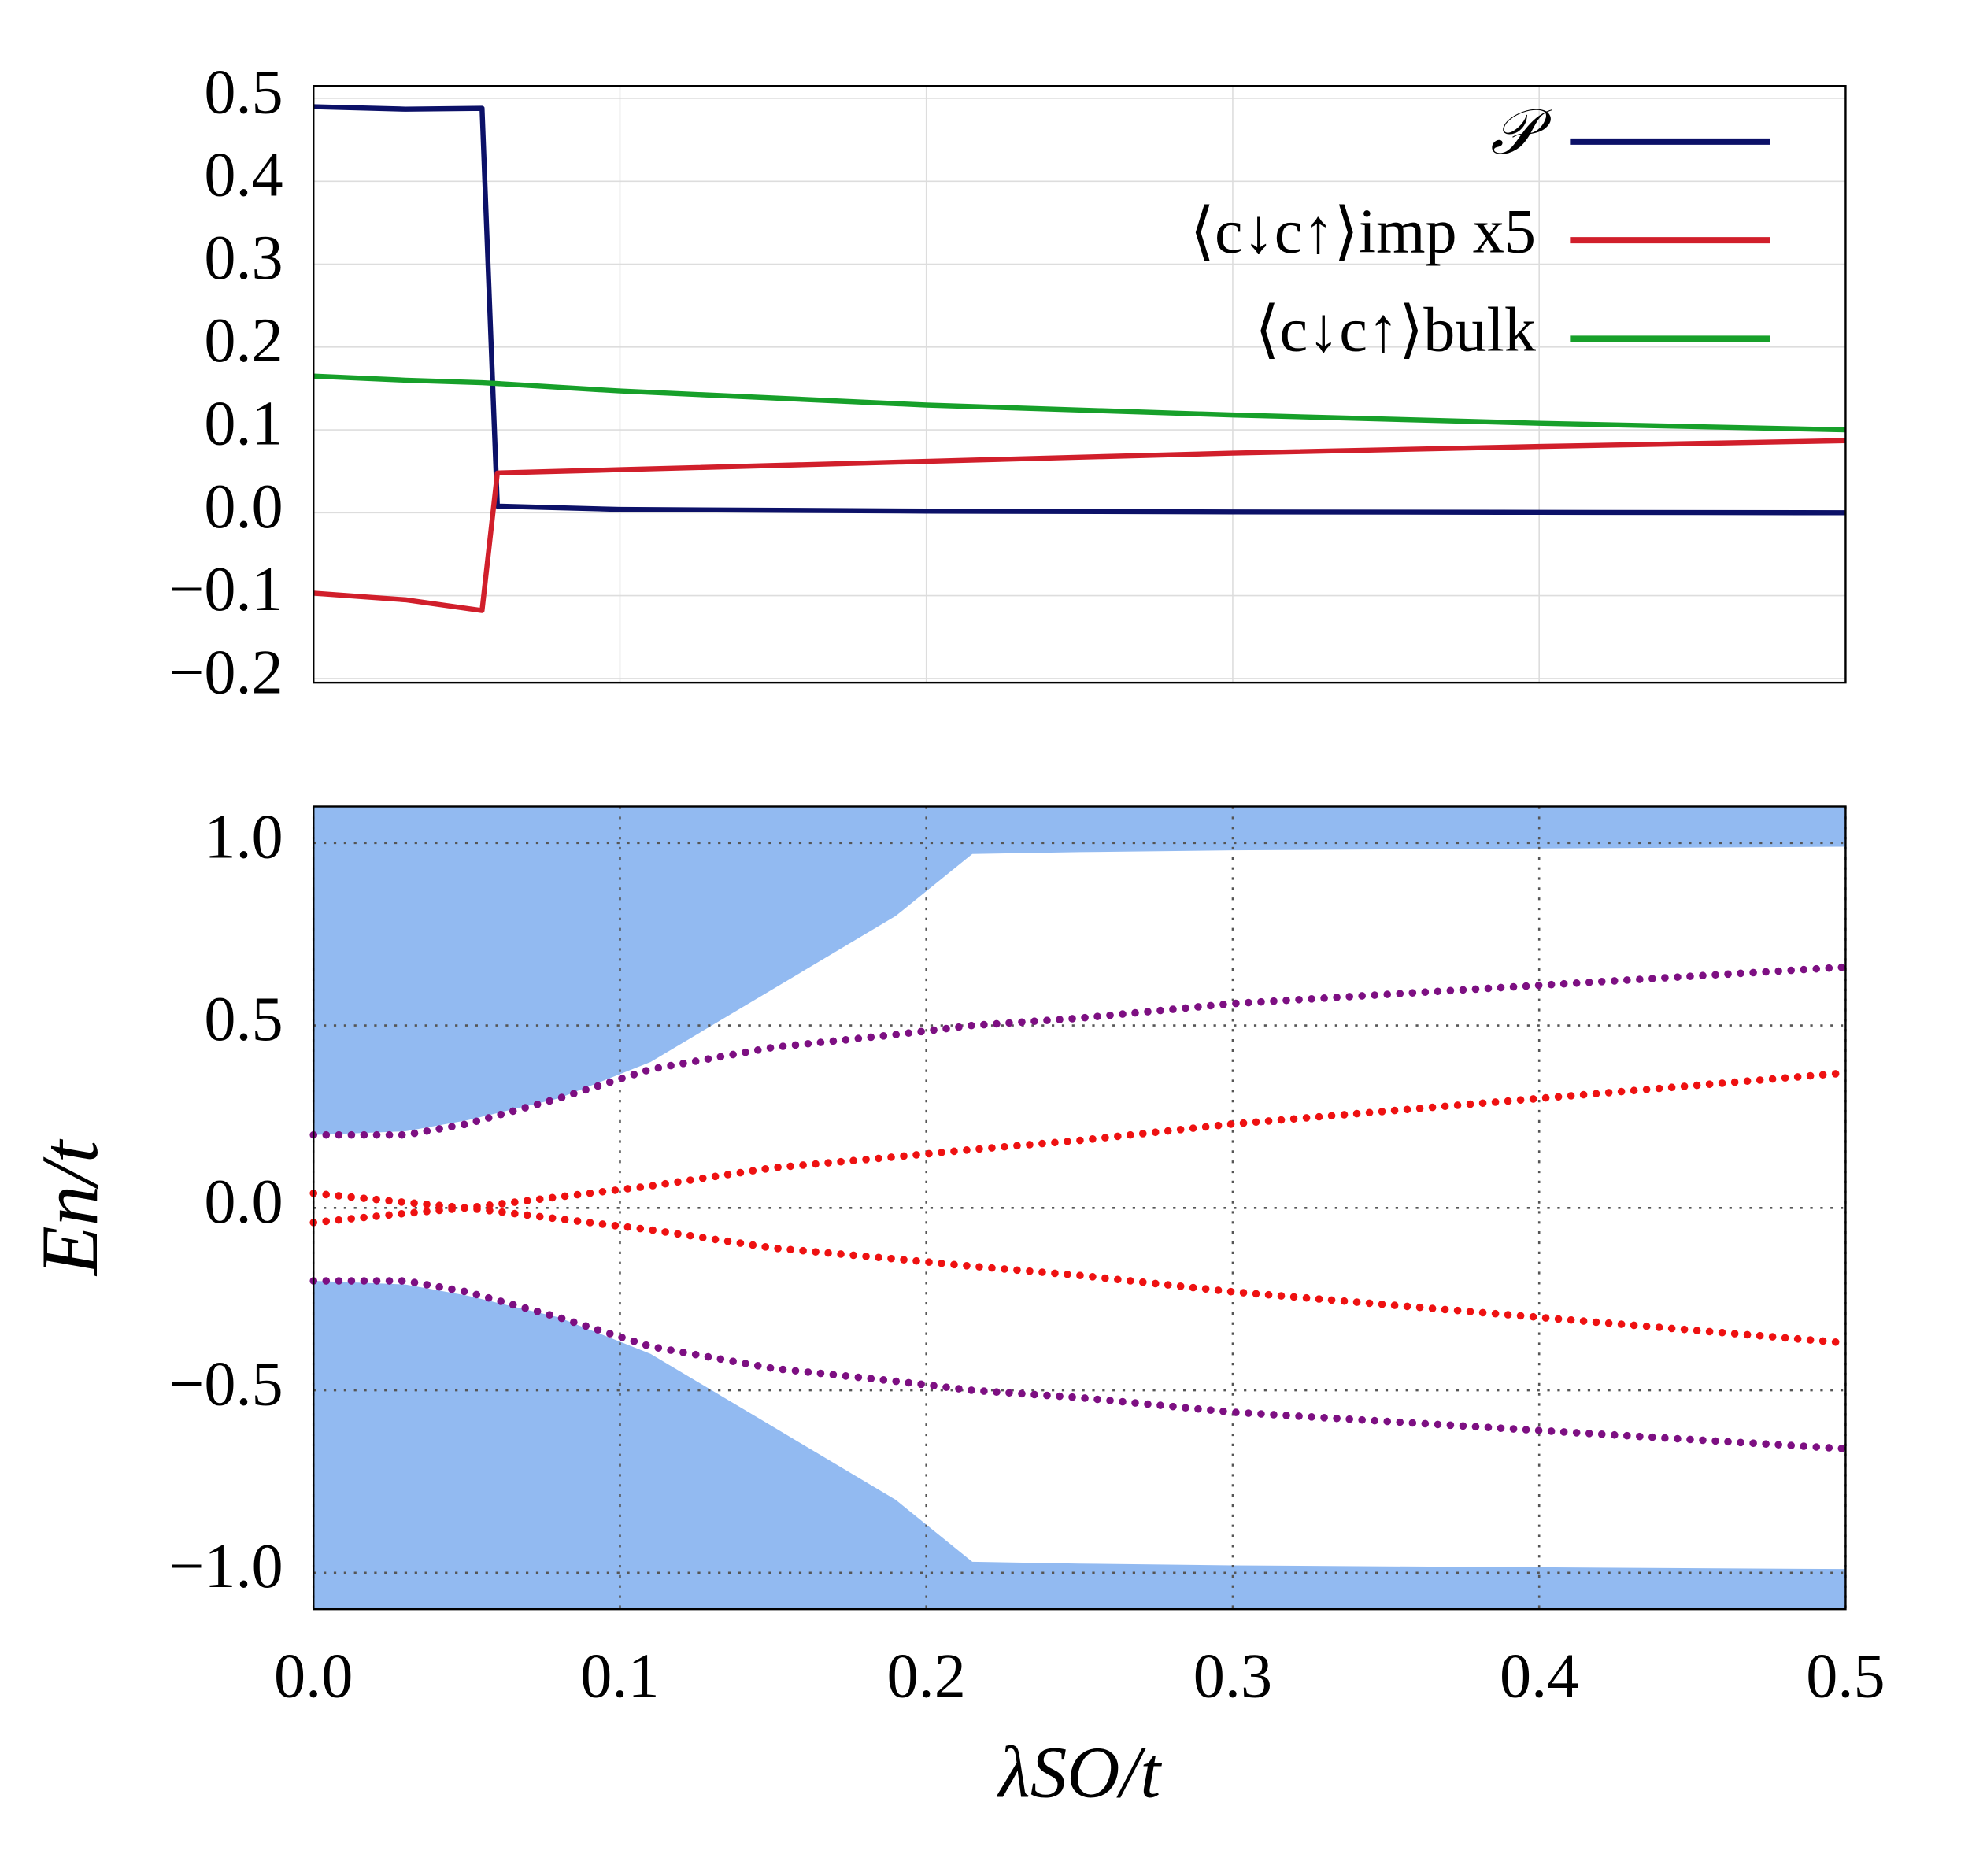 The height and width of the screenshot is (1876, 1972). Describe the element at coordinates (1539, 1676) in the screenshot. I see `x-tick-label: 0.4` at that location.